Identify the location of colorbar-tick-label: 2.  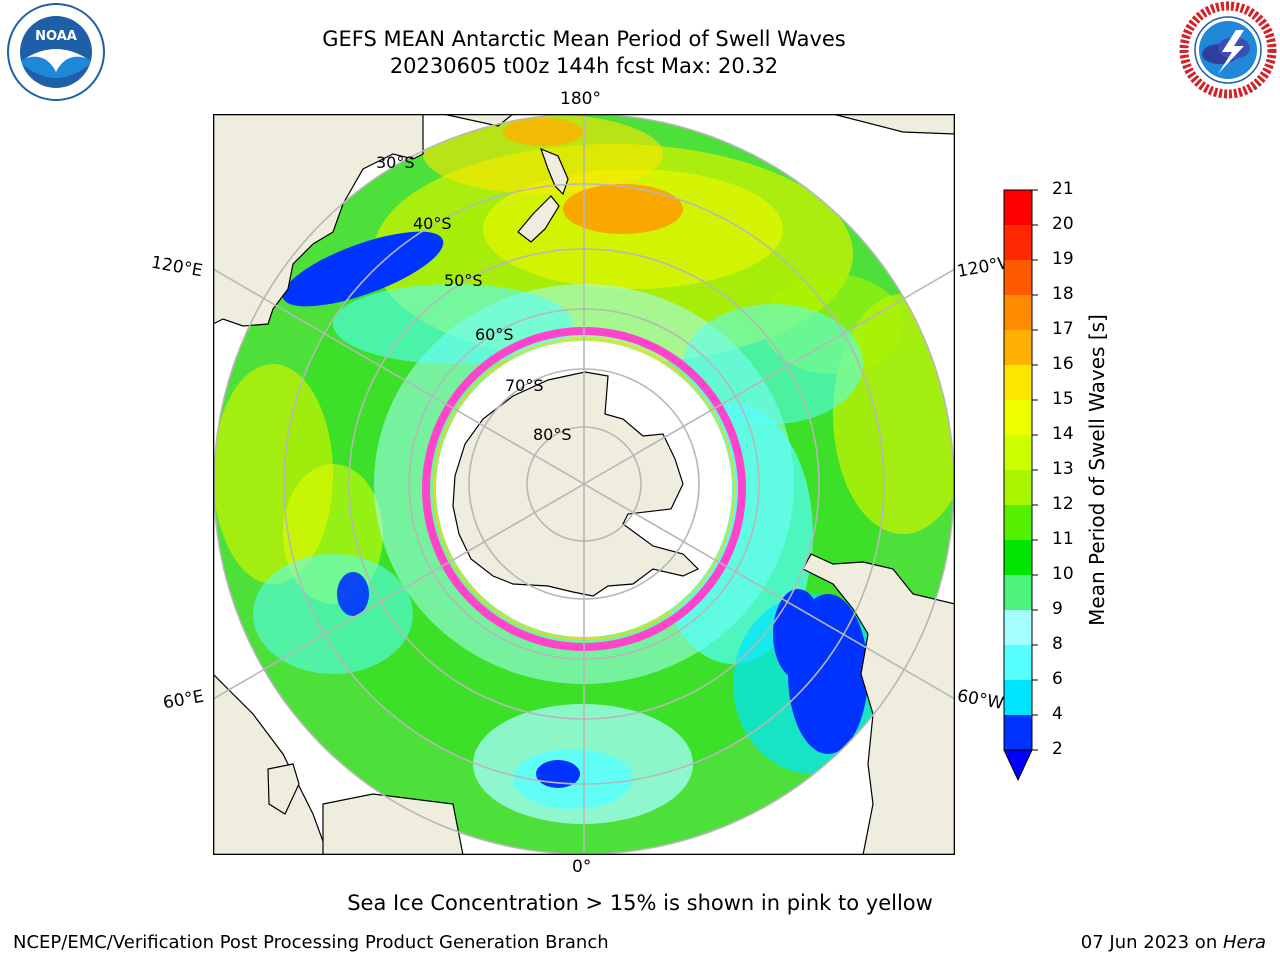
(1057, 749).